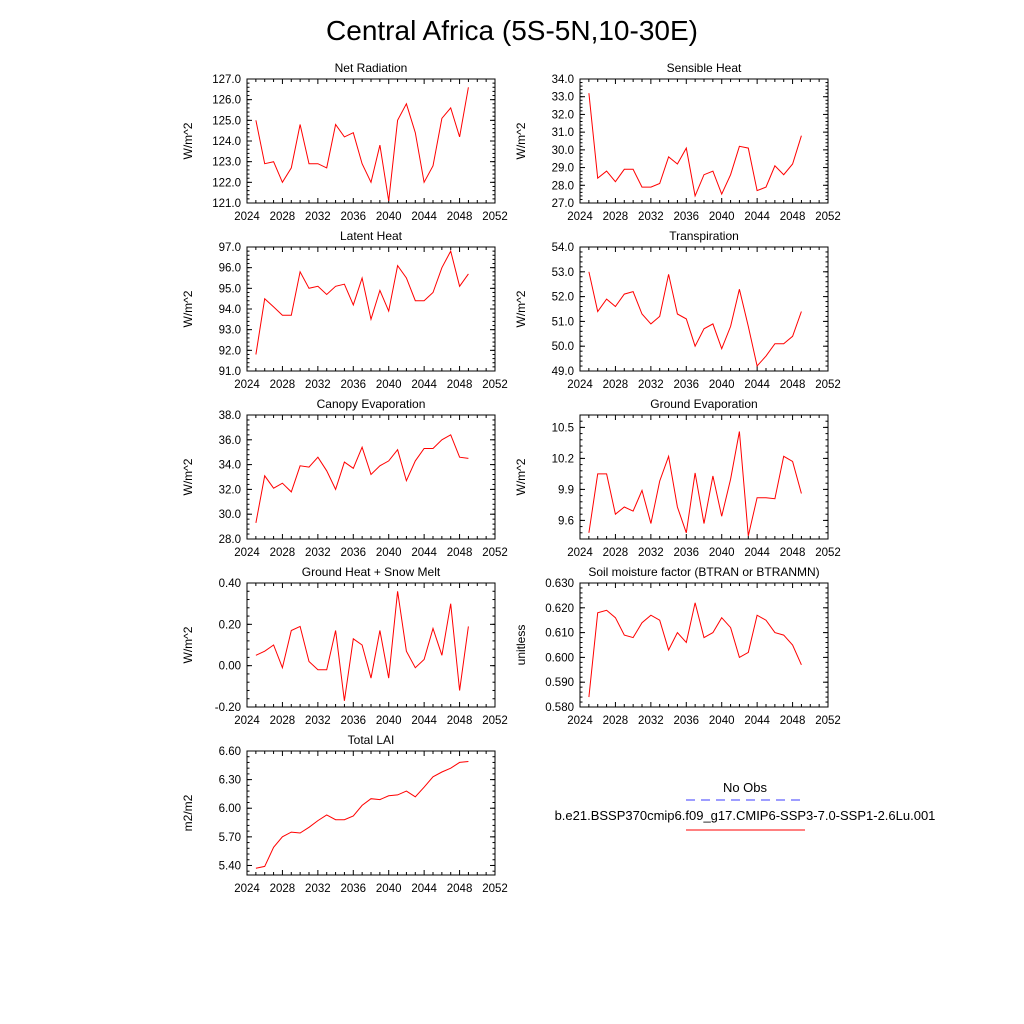 The width and height of the screenshot is (1024, 1024). What do you see at coordinates (563, 459) in the screenshot?
I see `y-tick-label: 10.2` at bounding box center [563, 459].